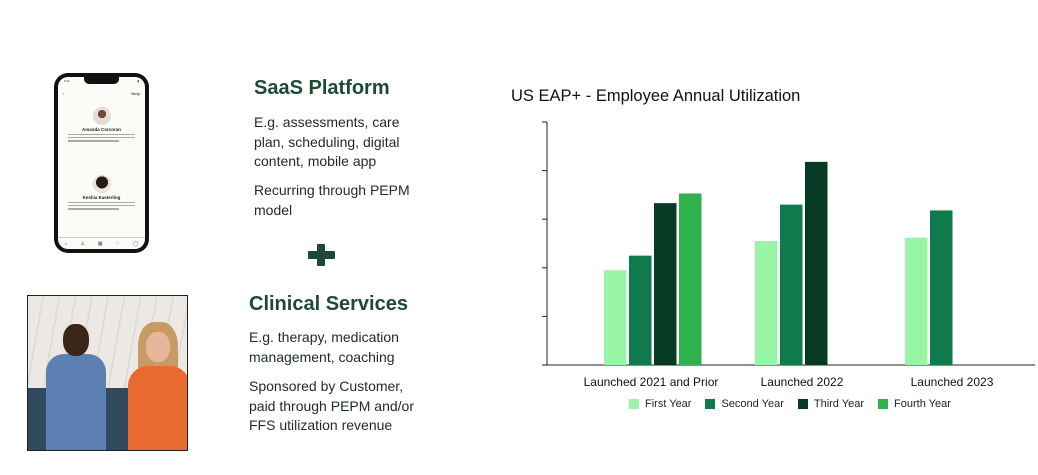 The width and height of the screenshot is (1038, 475). What do you see at coordinates (656, 96) in the screenshot?
I see `chart-title: US EAP+ - Employee Annual Utilization` at bounding box center [656, 96].